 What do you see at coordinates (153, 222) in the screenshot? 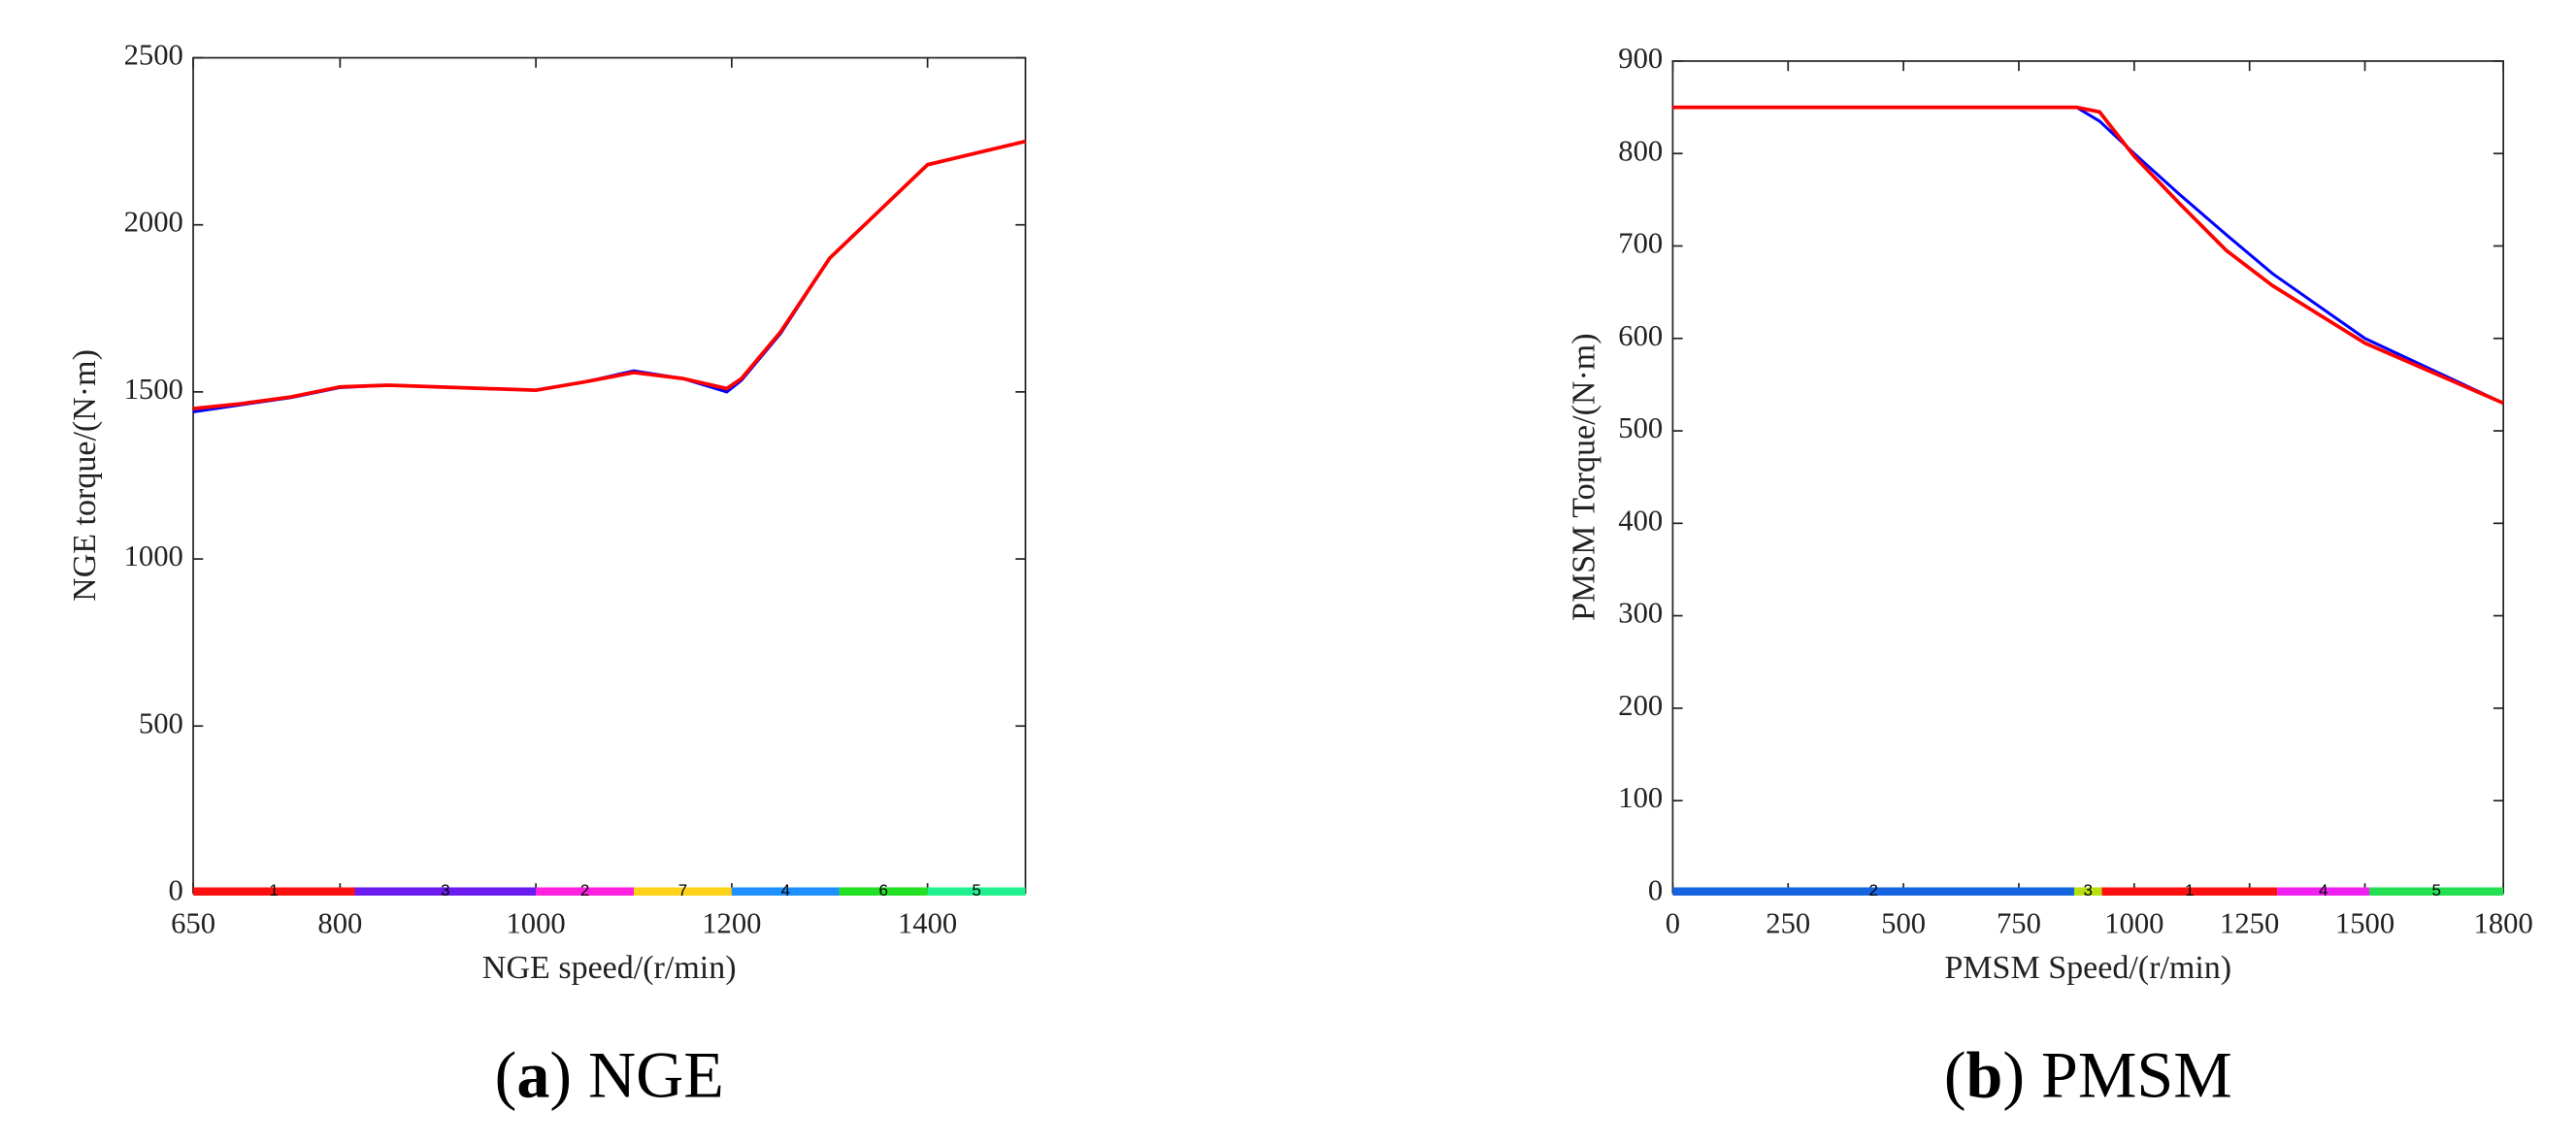
I see `y-tick-label: 2000` at bounding box center [153, 222].